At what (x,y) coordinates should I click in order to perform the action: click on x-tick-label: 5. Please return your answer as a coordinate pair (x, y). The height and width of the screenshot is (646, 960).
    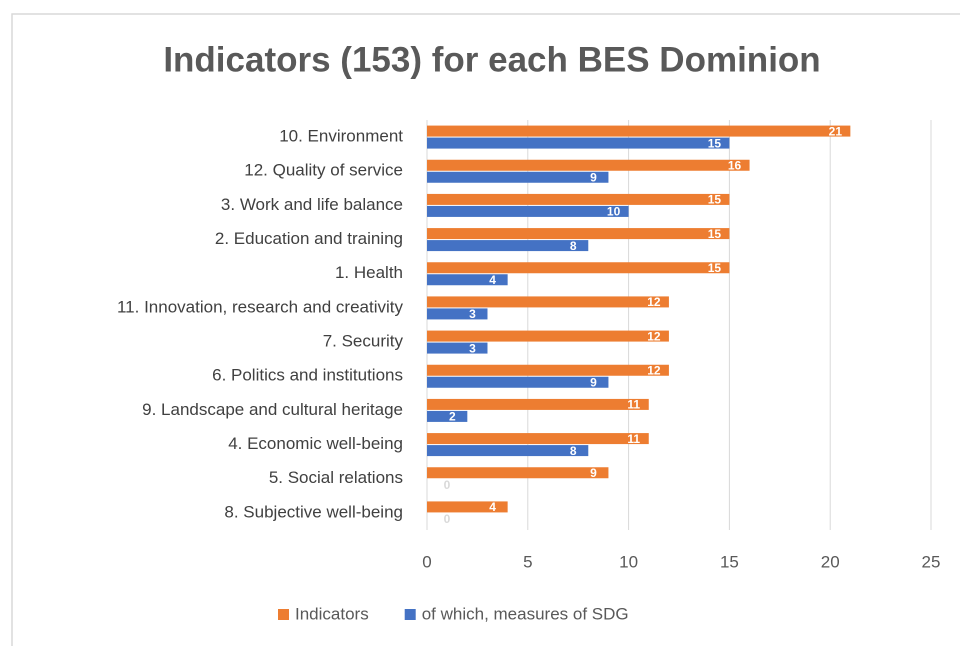
    Looking at the image, I should click on (527, 561).